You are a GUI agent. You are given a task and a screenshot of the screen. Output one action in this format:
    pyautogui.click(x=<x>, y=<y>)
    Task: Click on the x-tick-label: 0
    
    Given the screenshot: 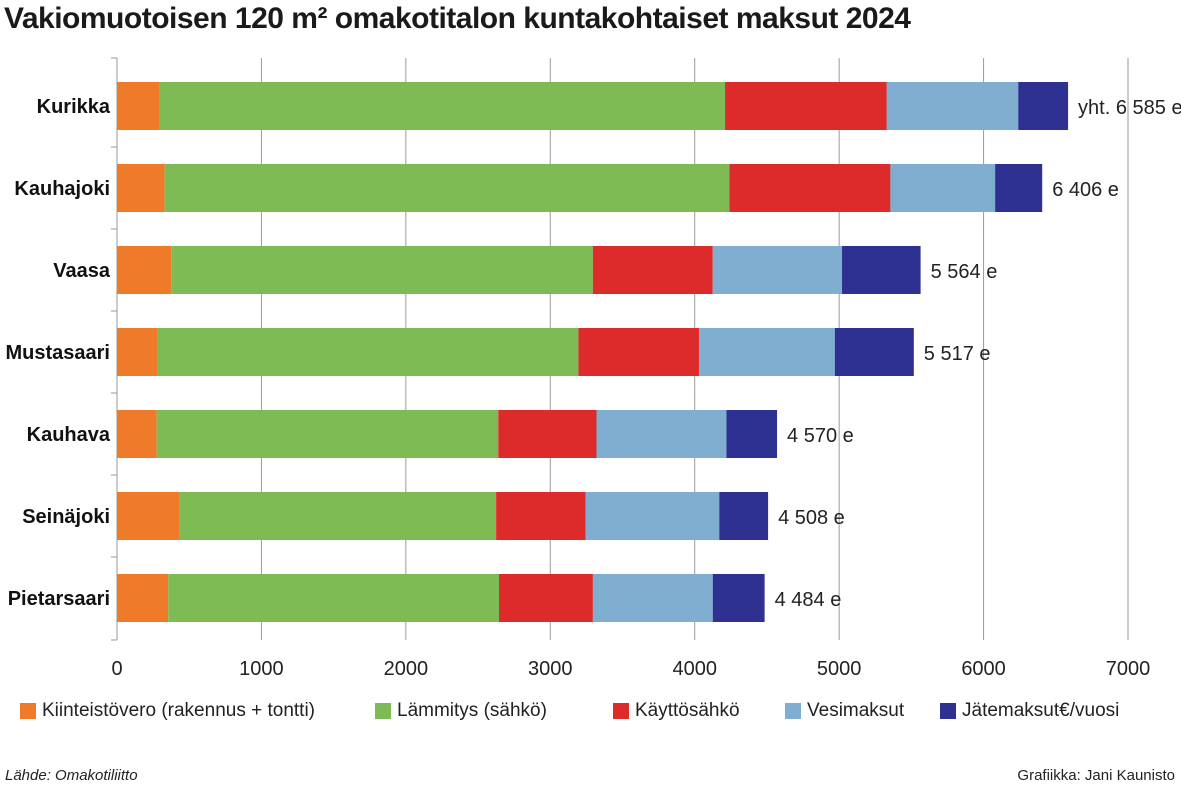 What is the action you would take?
    pyautogui.click(x=116, y=669)
    